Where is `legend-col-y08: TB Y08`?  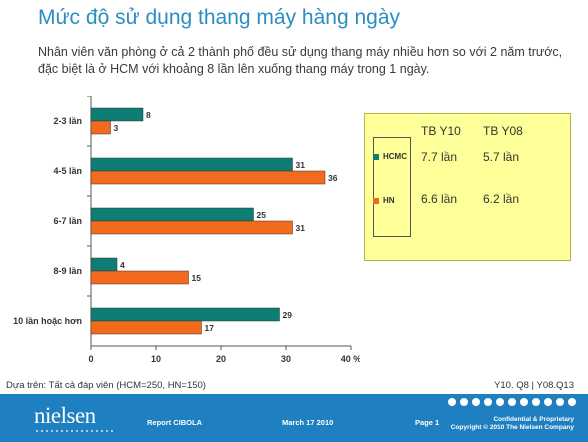
legend-col-y08: TB Y08 is located at coordinates (503, 131).